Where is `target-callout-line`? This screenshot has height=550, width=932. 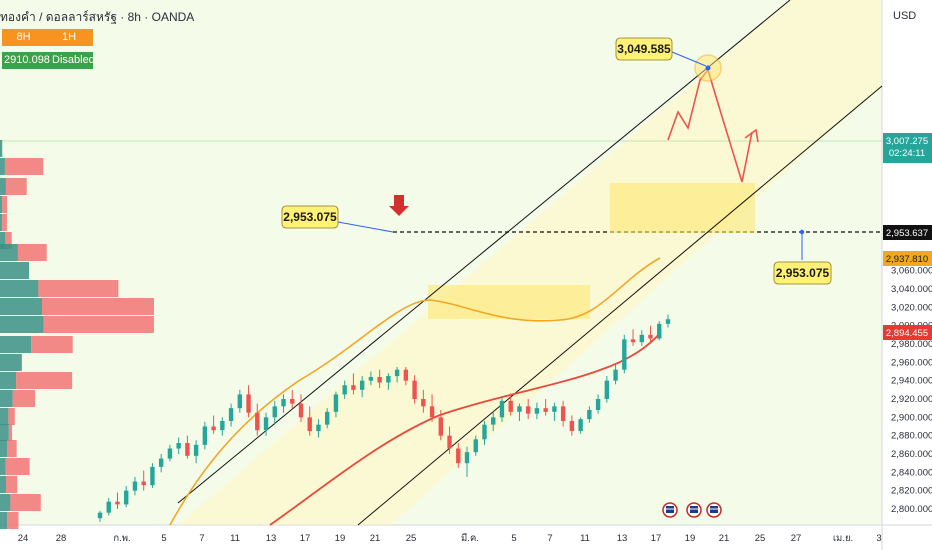
target-callout-line is located at coordinates (689, 59).